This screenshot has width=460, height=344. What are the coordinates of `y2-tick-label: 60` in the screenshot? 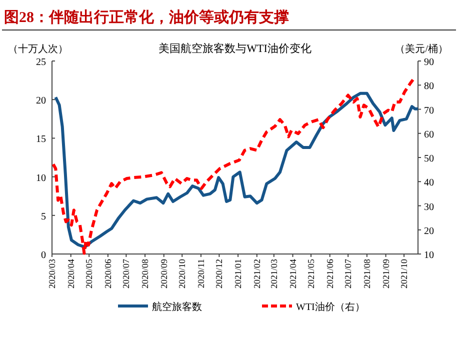 It's located at (429, 134).